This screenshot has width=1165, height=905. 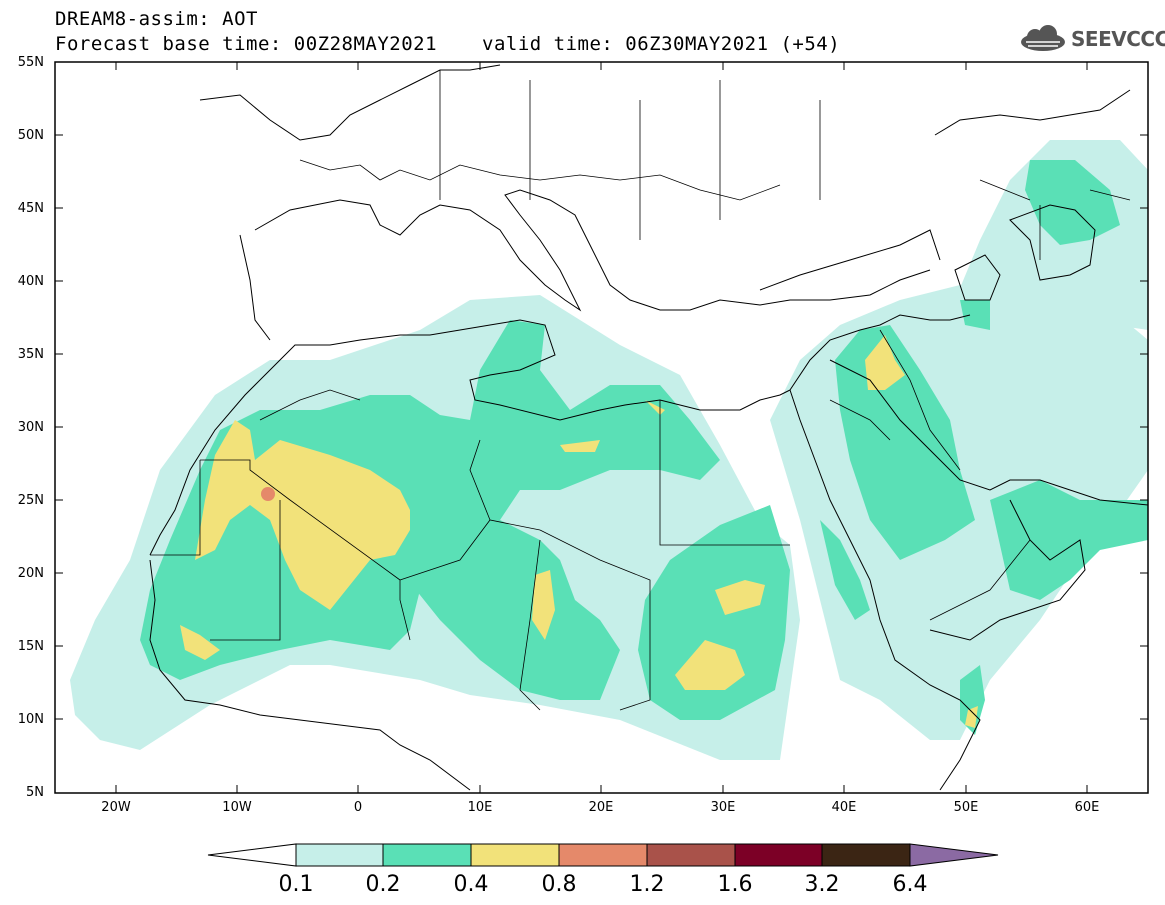 I want to click on seevccc-logo: SEEVCCC, so click(x=1091, y=39).